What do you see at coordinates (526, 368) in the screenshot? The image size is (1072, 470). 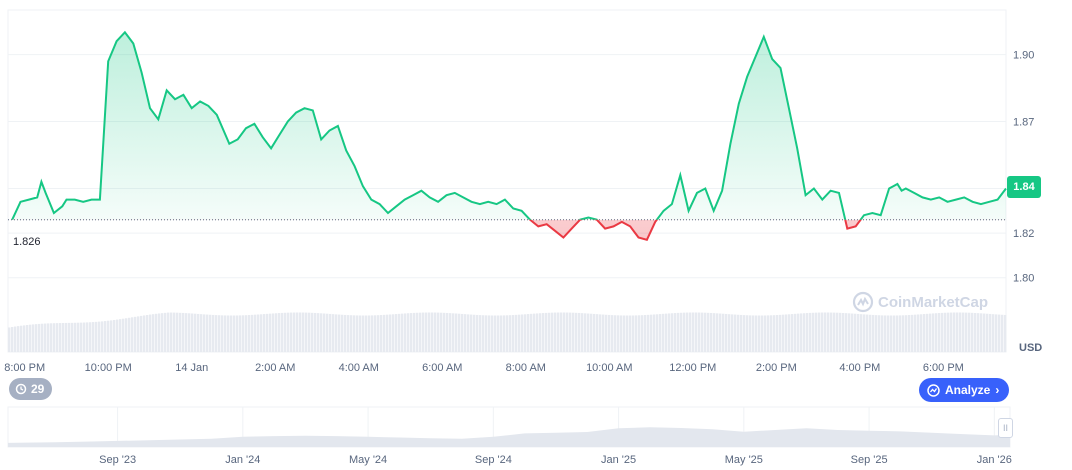 I see `x-tick-label: 8:00 AM` at bounding box center [526, 368].